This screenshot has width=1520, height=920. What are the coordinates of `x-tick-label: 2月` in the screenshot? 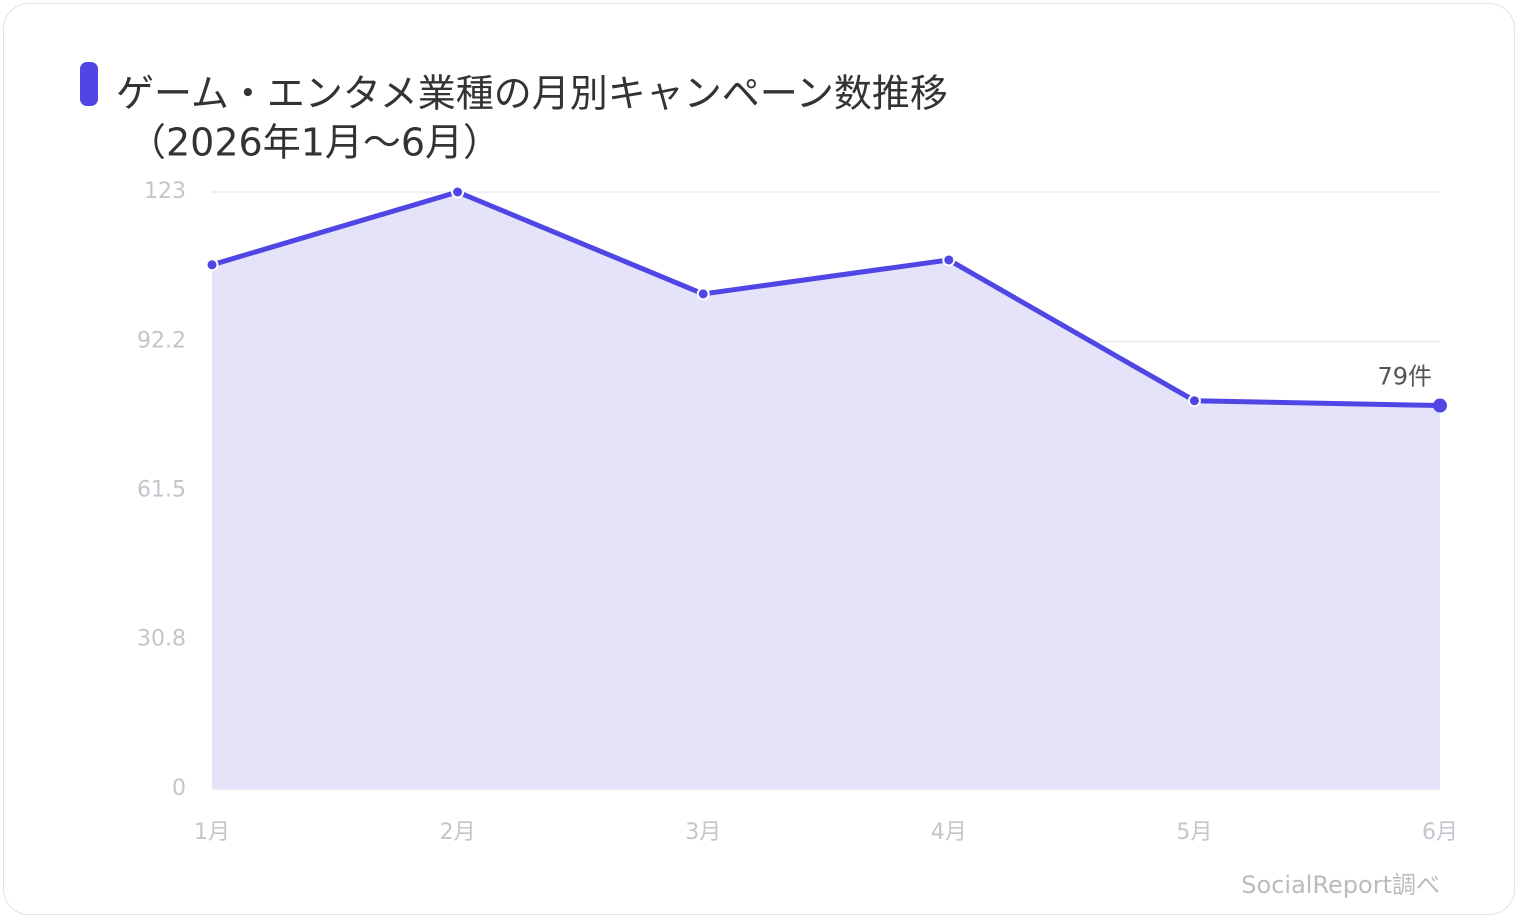 It's located at (458, 832).